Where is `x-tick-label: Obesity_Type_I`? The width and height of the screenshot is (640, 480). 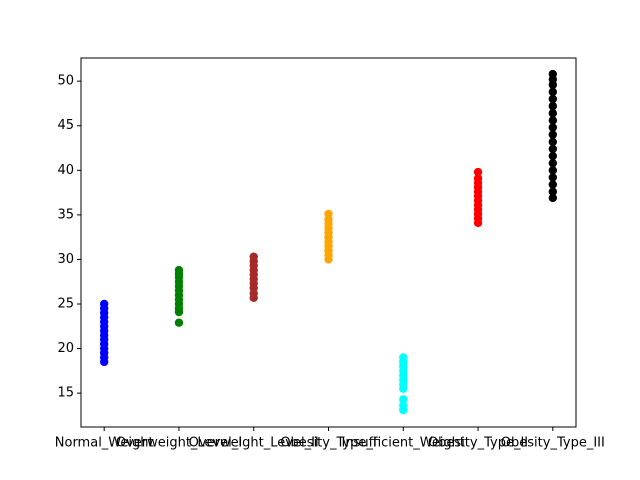 x-tick-label: Obesity_Type_I is located at coordinates (328, 443).